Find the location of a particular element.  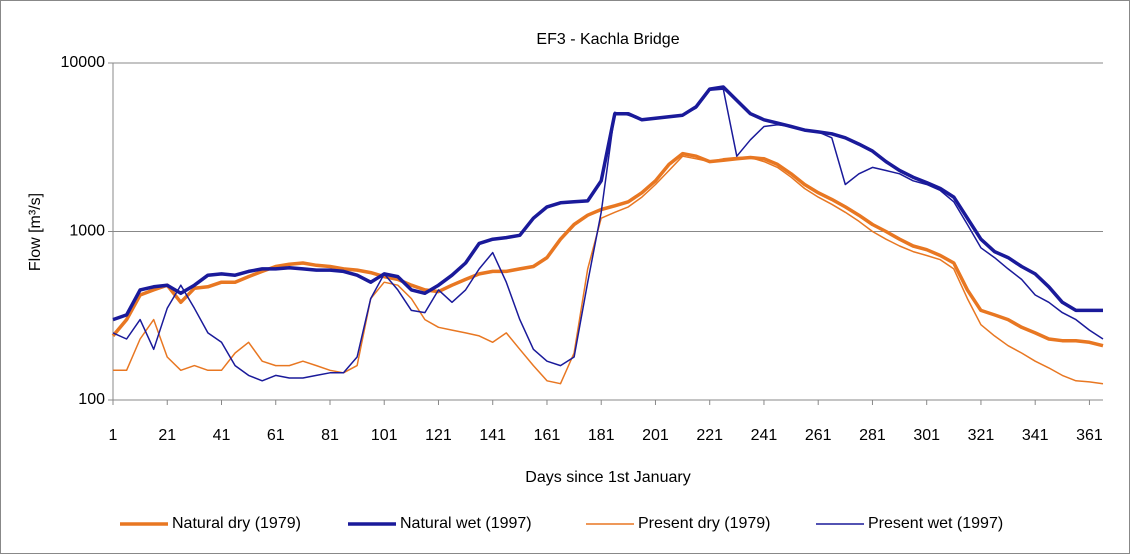

x-tick-label: 241 is located at coordinates (764, 435).